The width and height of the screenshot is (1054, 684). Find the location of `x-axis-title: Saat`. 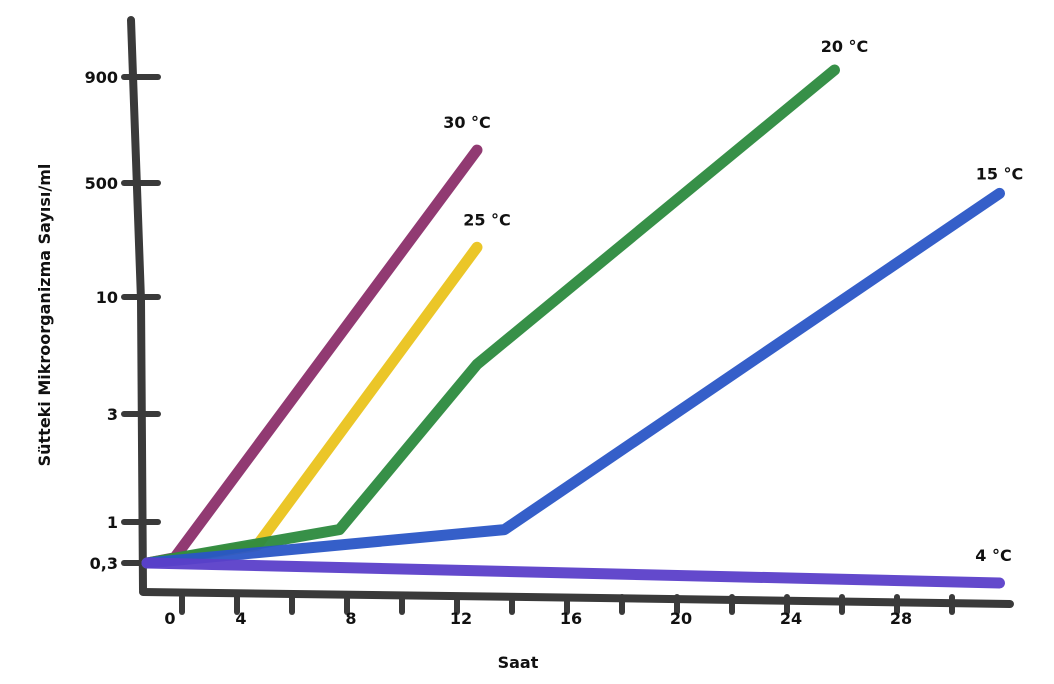

x-axis-title: Saat is located at coordinates (518, 662).